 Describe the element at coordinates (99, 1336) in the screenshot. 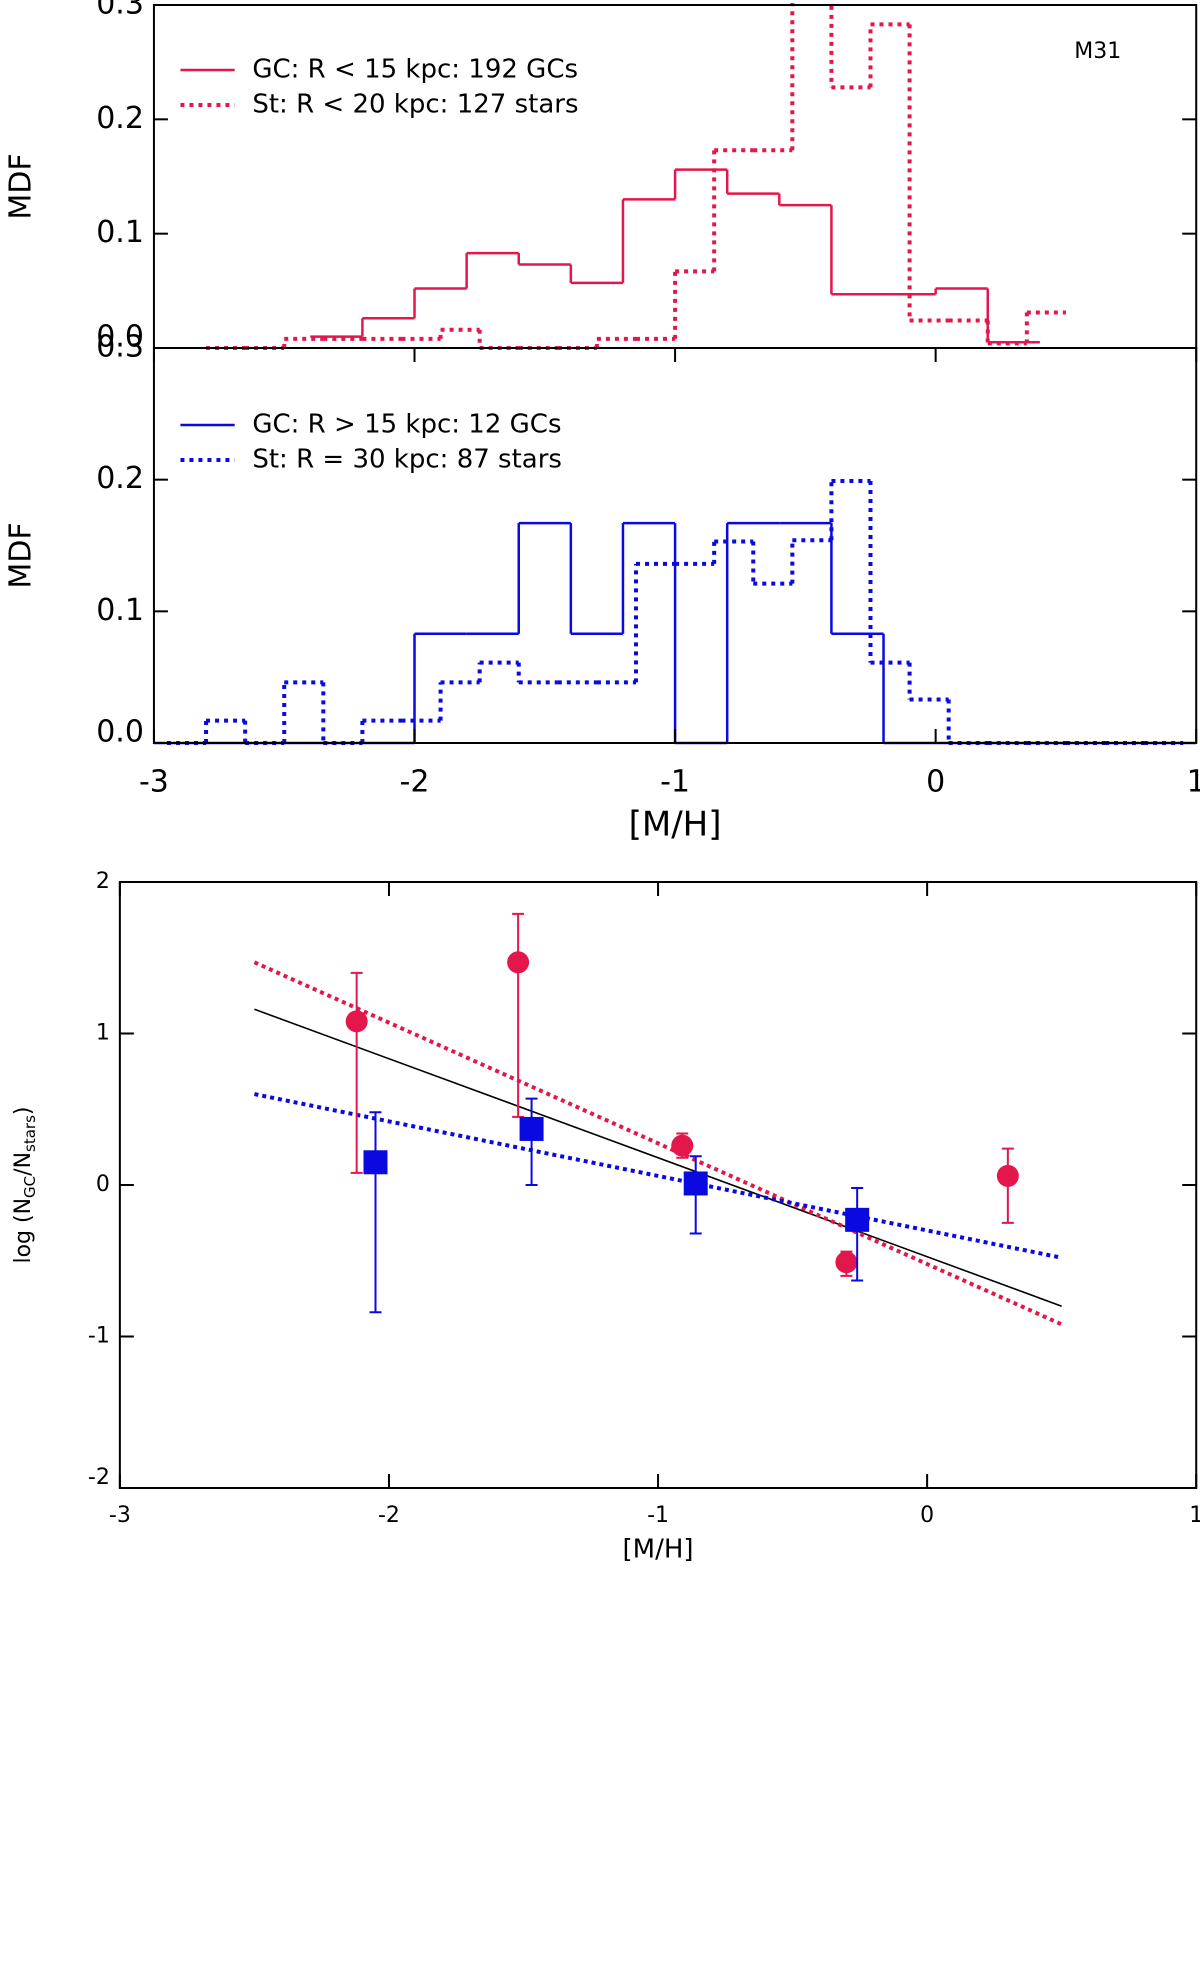

I see `y-tick-label: -1` at that location.